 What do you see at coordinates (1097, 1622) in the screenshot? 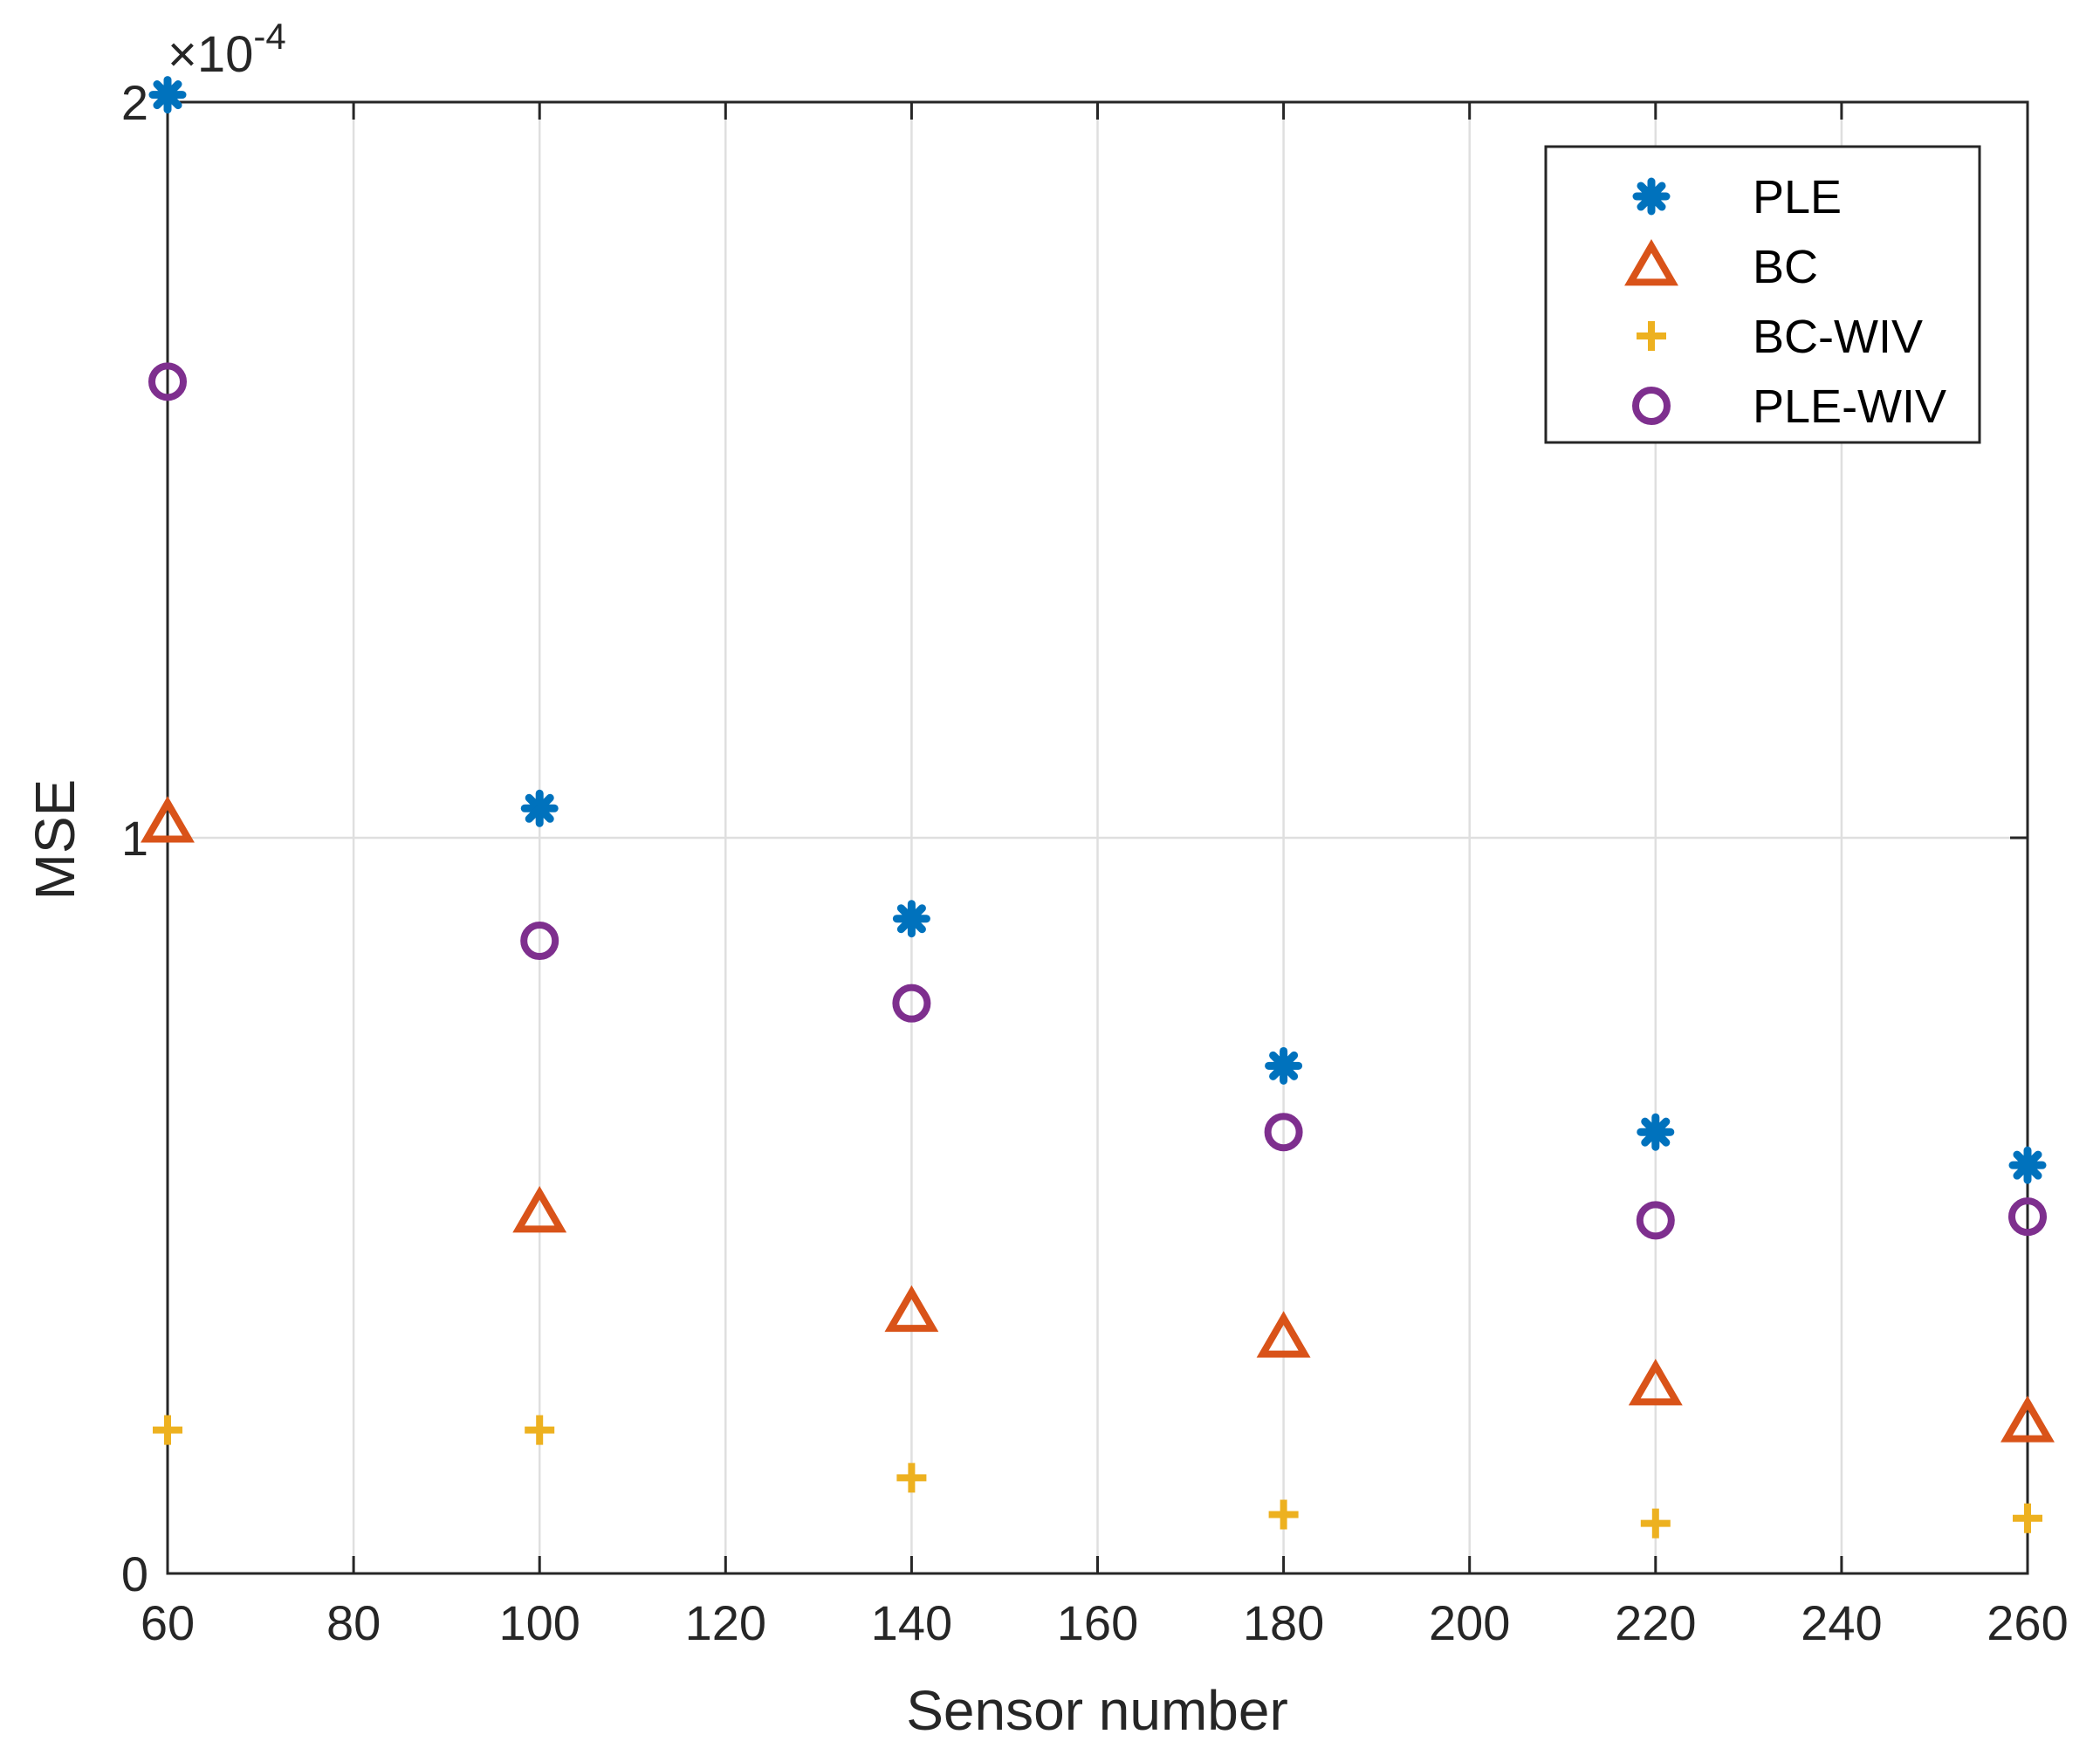
I see `x-tick-label: 160` at bounding box center [1097, 1622].